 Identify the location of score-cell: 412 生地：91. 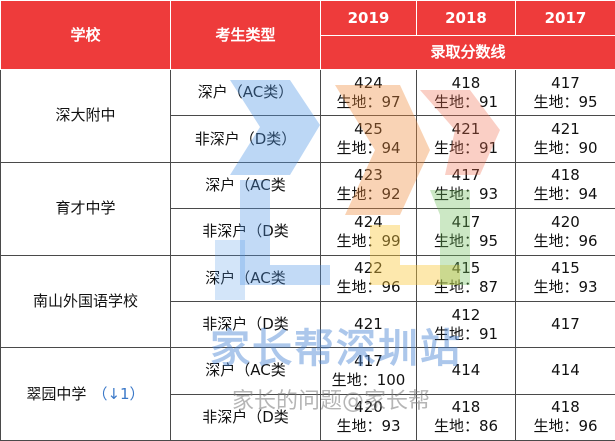
(466, 324).